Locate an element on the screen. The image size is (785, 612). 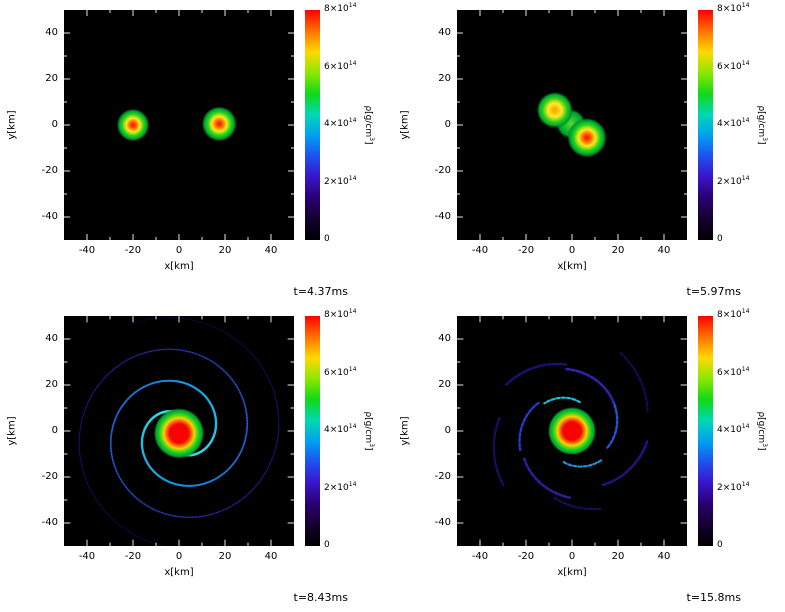
timestamp-label: t=15.8ms is located at coordinates (713, 597).